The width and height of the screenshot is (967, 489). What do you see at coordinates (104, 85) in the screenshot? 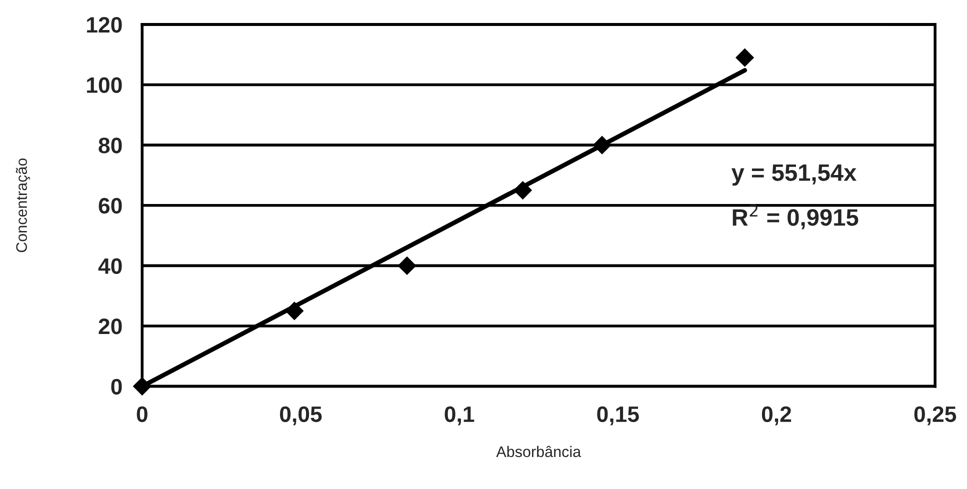
I see `y-tick-label: 100` at bounding box center [104, 85].